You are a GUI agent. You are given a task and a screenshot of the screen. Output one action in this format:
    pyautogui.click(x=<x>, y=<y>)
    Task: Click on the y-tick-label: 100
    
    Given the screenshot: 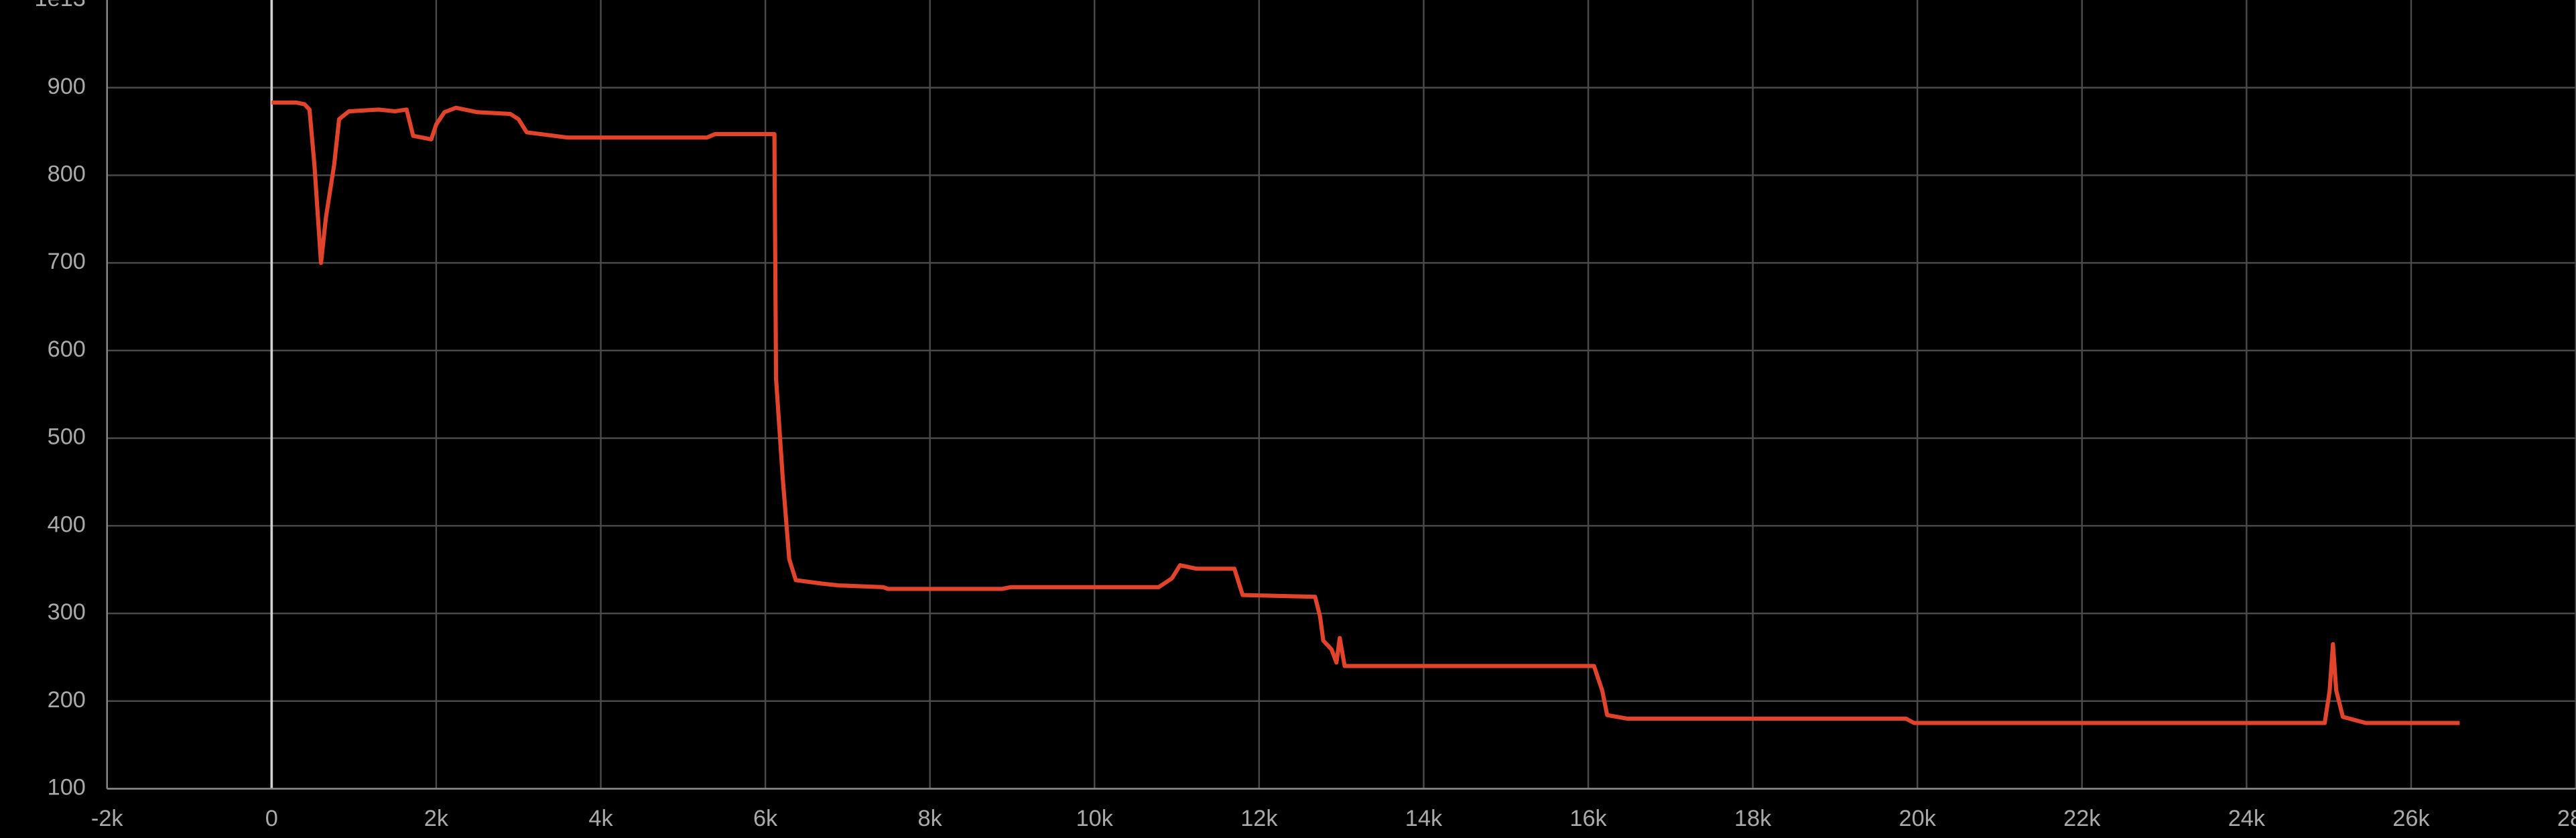 What is the action you would take?
    pyautogui.click(x=67, y=787)
    